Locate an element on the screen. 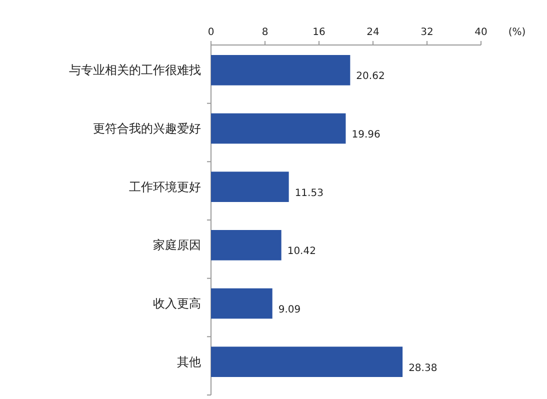  category-label: 家庭原因 is located at coordinates (177, 245).